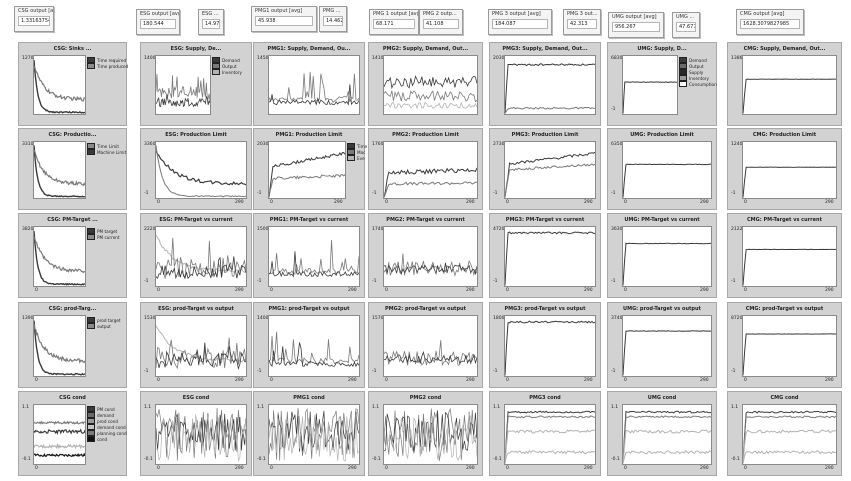 Image resolution: width=851 pixels, height=481 pixels. What do you see at coordinates (634, 17) in the screenshot?
I see `monitor-label: UMG output [avg]` at bounding box center [634, 17].